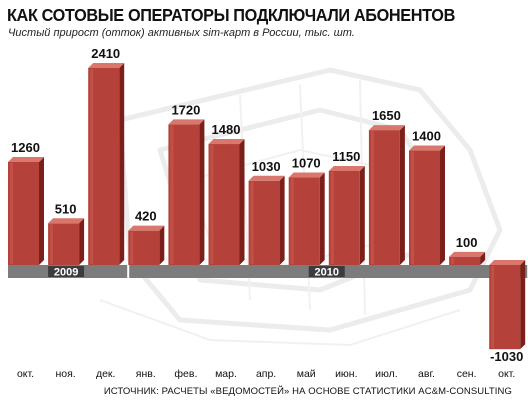 Image resolution: width=528 pixels, height=406 pixels. What do you see at coordinates (467, 374) in the screenshot?
I see `month-label-11: сен.` at bounding box center [467, 374].